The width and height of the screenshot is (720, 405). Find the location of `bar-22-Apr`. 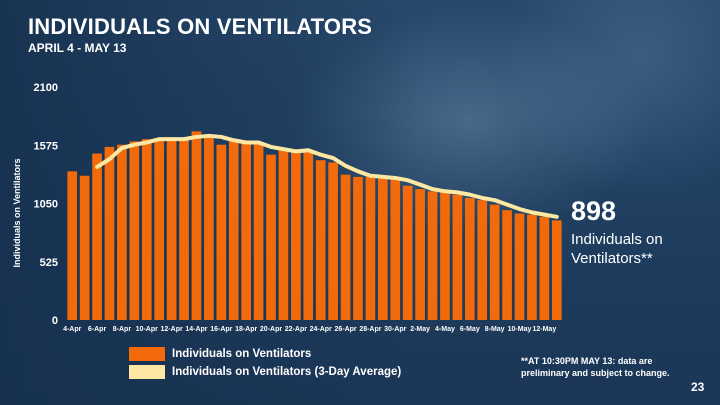

bar-22-Apr is located at coordinates (296, 235).